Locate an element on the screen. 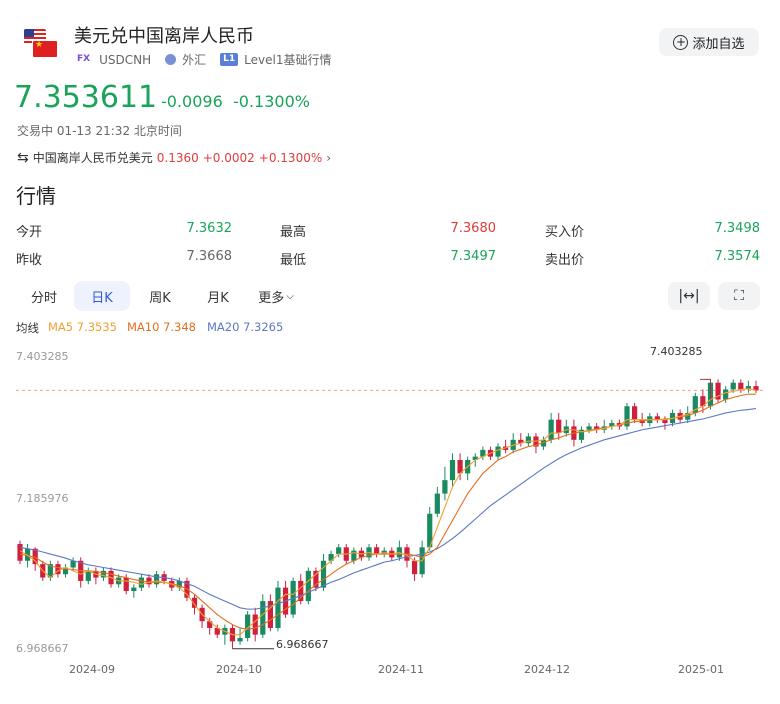 This screenshot has height=704, width=780. min-price-marker: 6.968667 is located at coordinates (302, 644).